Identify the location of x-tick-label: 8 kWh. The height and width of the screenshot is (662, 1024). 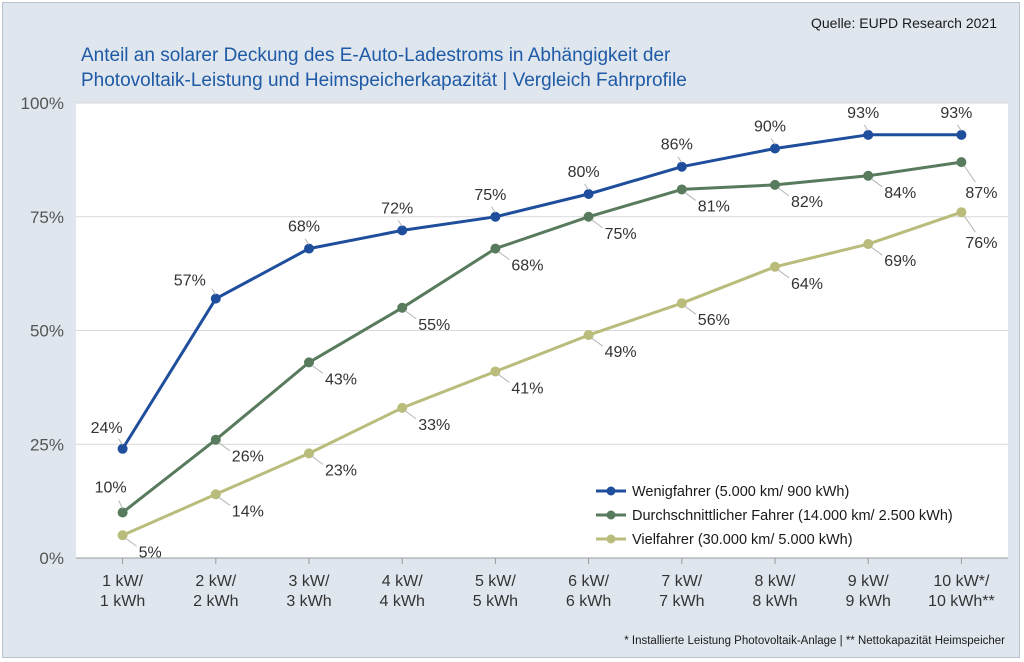
(774, 601).